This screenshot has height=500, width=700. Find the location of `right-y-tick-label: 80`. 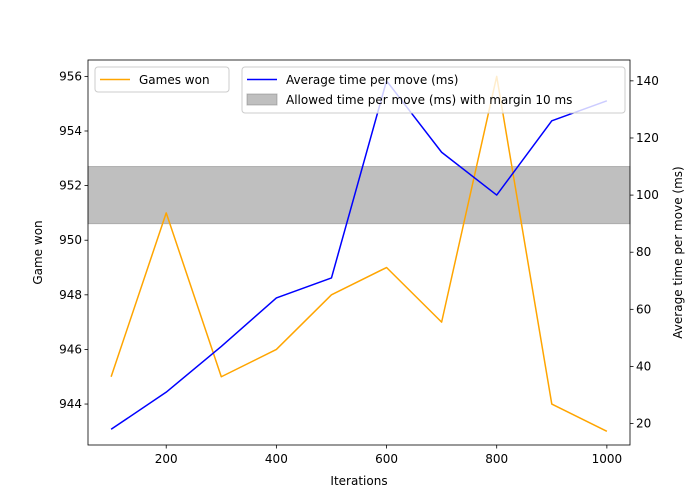

right-y-tick-label: 80 is located at coordinates (643, 252).